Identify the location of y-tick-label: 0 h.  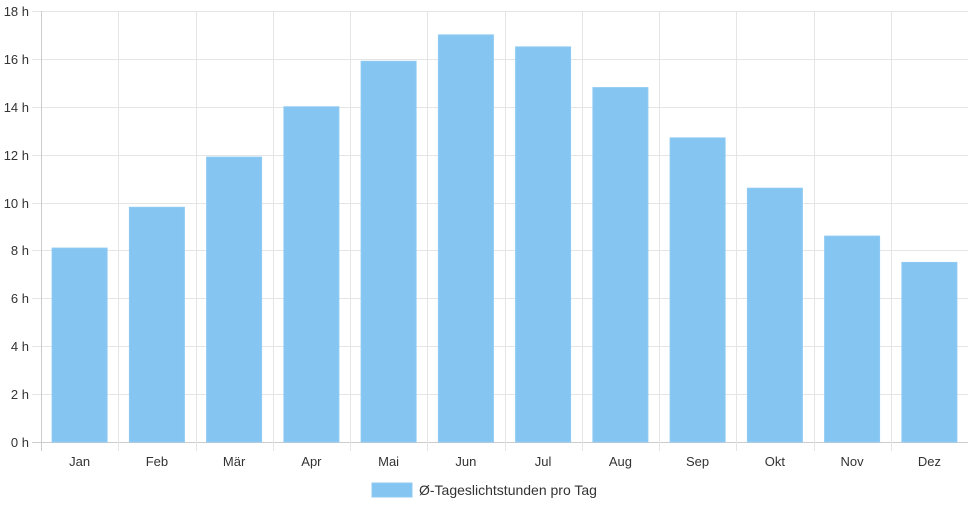
(20, 442).